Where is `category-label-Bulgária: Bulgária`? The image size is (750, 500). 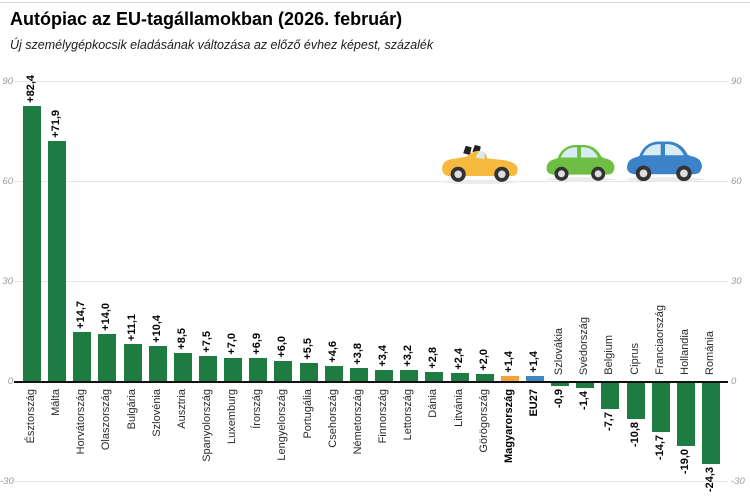 category-label-Bulgária: Bulgária is located at coordinates (132, 409).